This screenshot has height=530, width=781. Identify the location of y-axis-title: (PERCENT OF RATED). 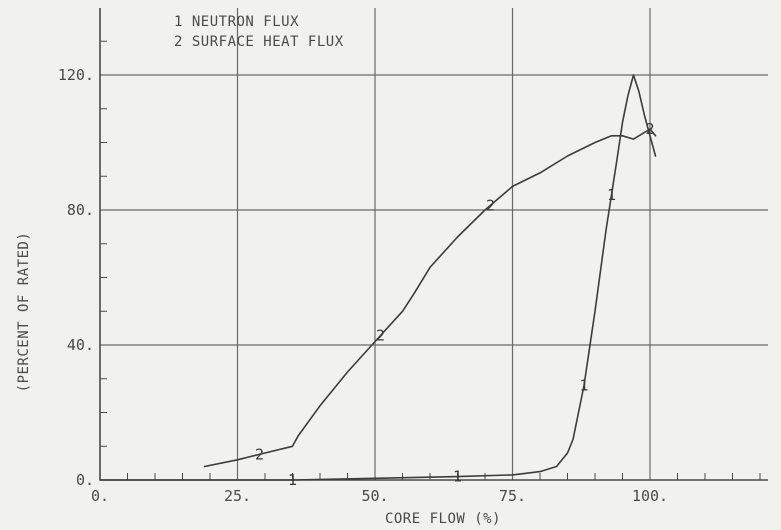
(24, 312).